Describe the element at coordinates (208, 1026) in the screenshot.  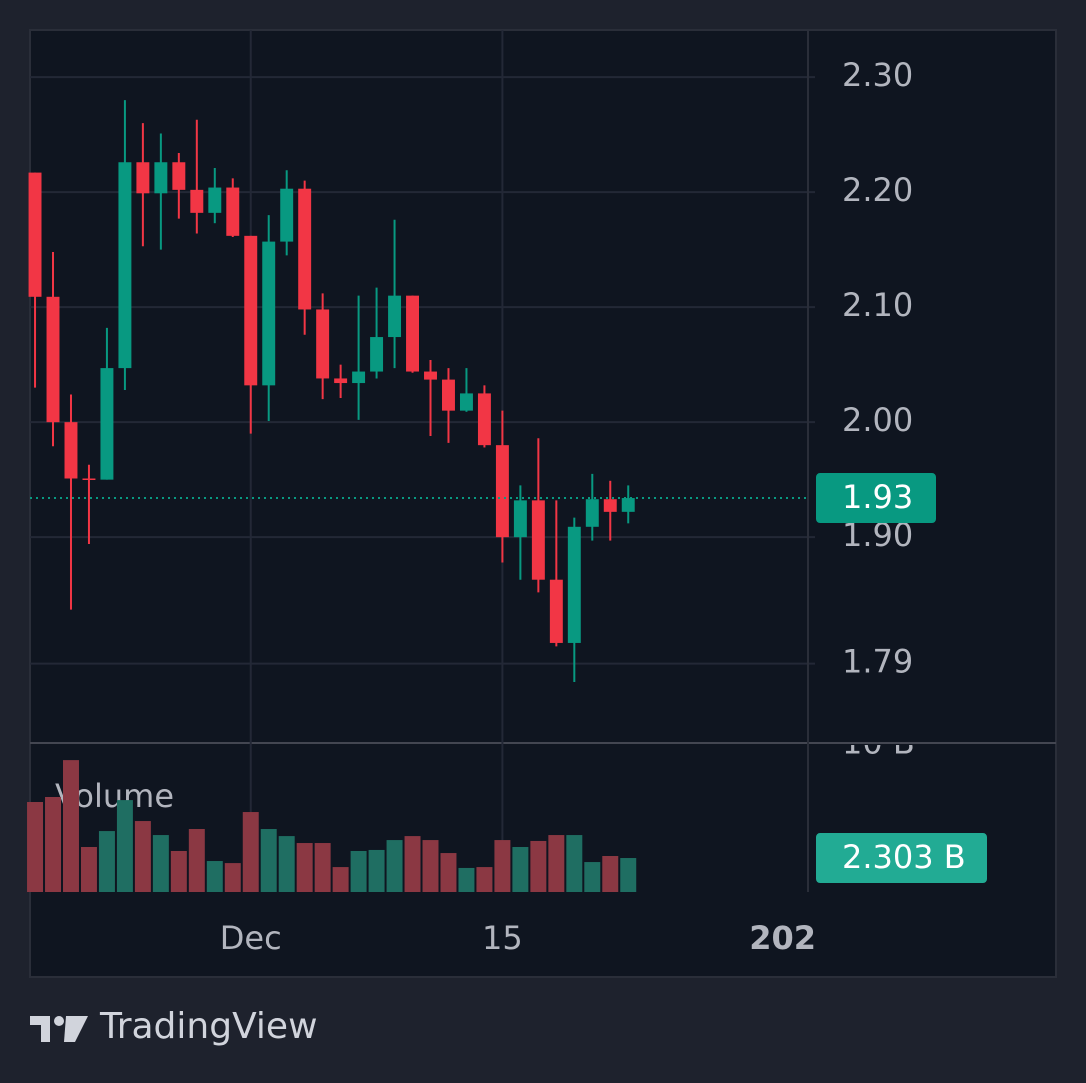
I see `brand-name: TradingView` at that location.